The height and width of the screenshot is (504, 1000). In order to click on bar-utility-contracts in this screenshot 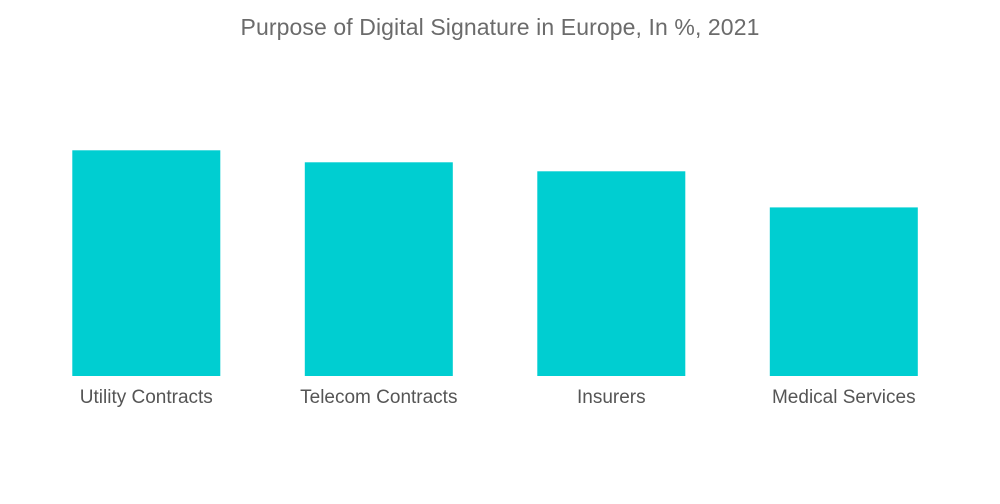, I will do `click(146, 263)`.